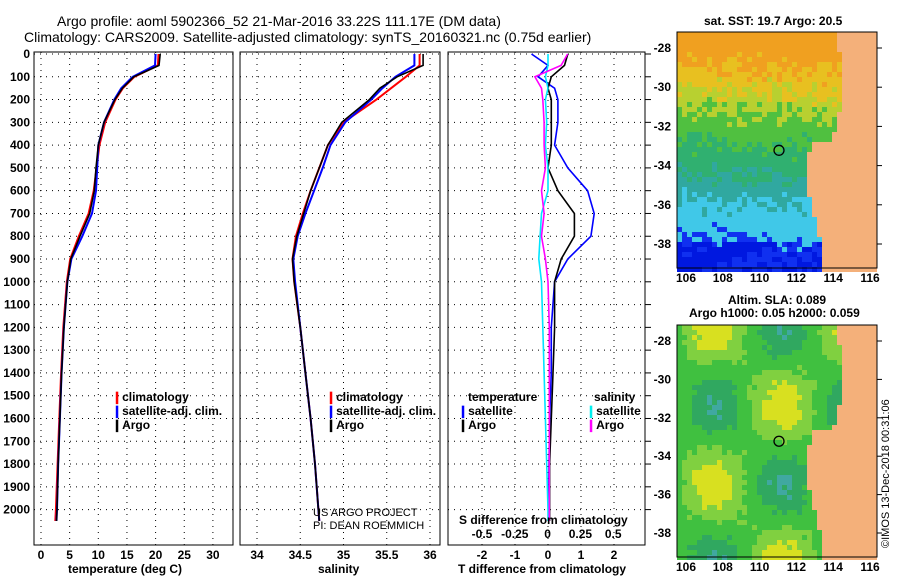  Describe the element at coordinates (777, 152) in the screenshot. I see `sst-map` at that location.